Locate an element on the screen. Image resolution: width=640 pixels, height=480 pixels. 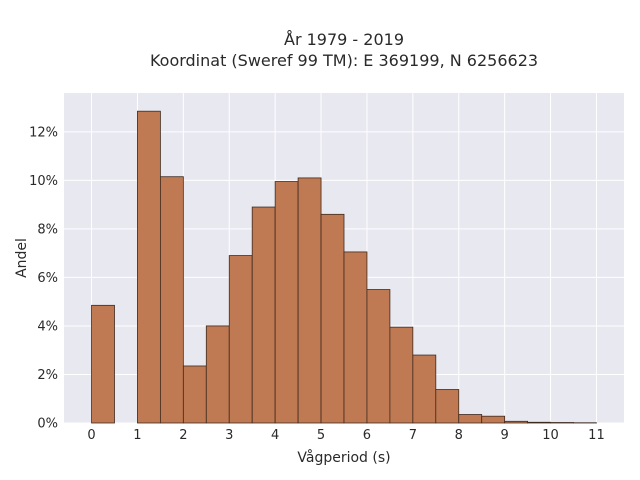
y-tick-label: 8% is located at coordinates (47, 229).